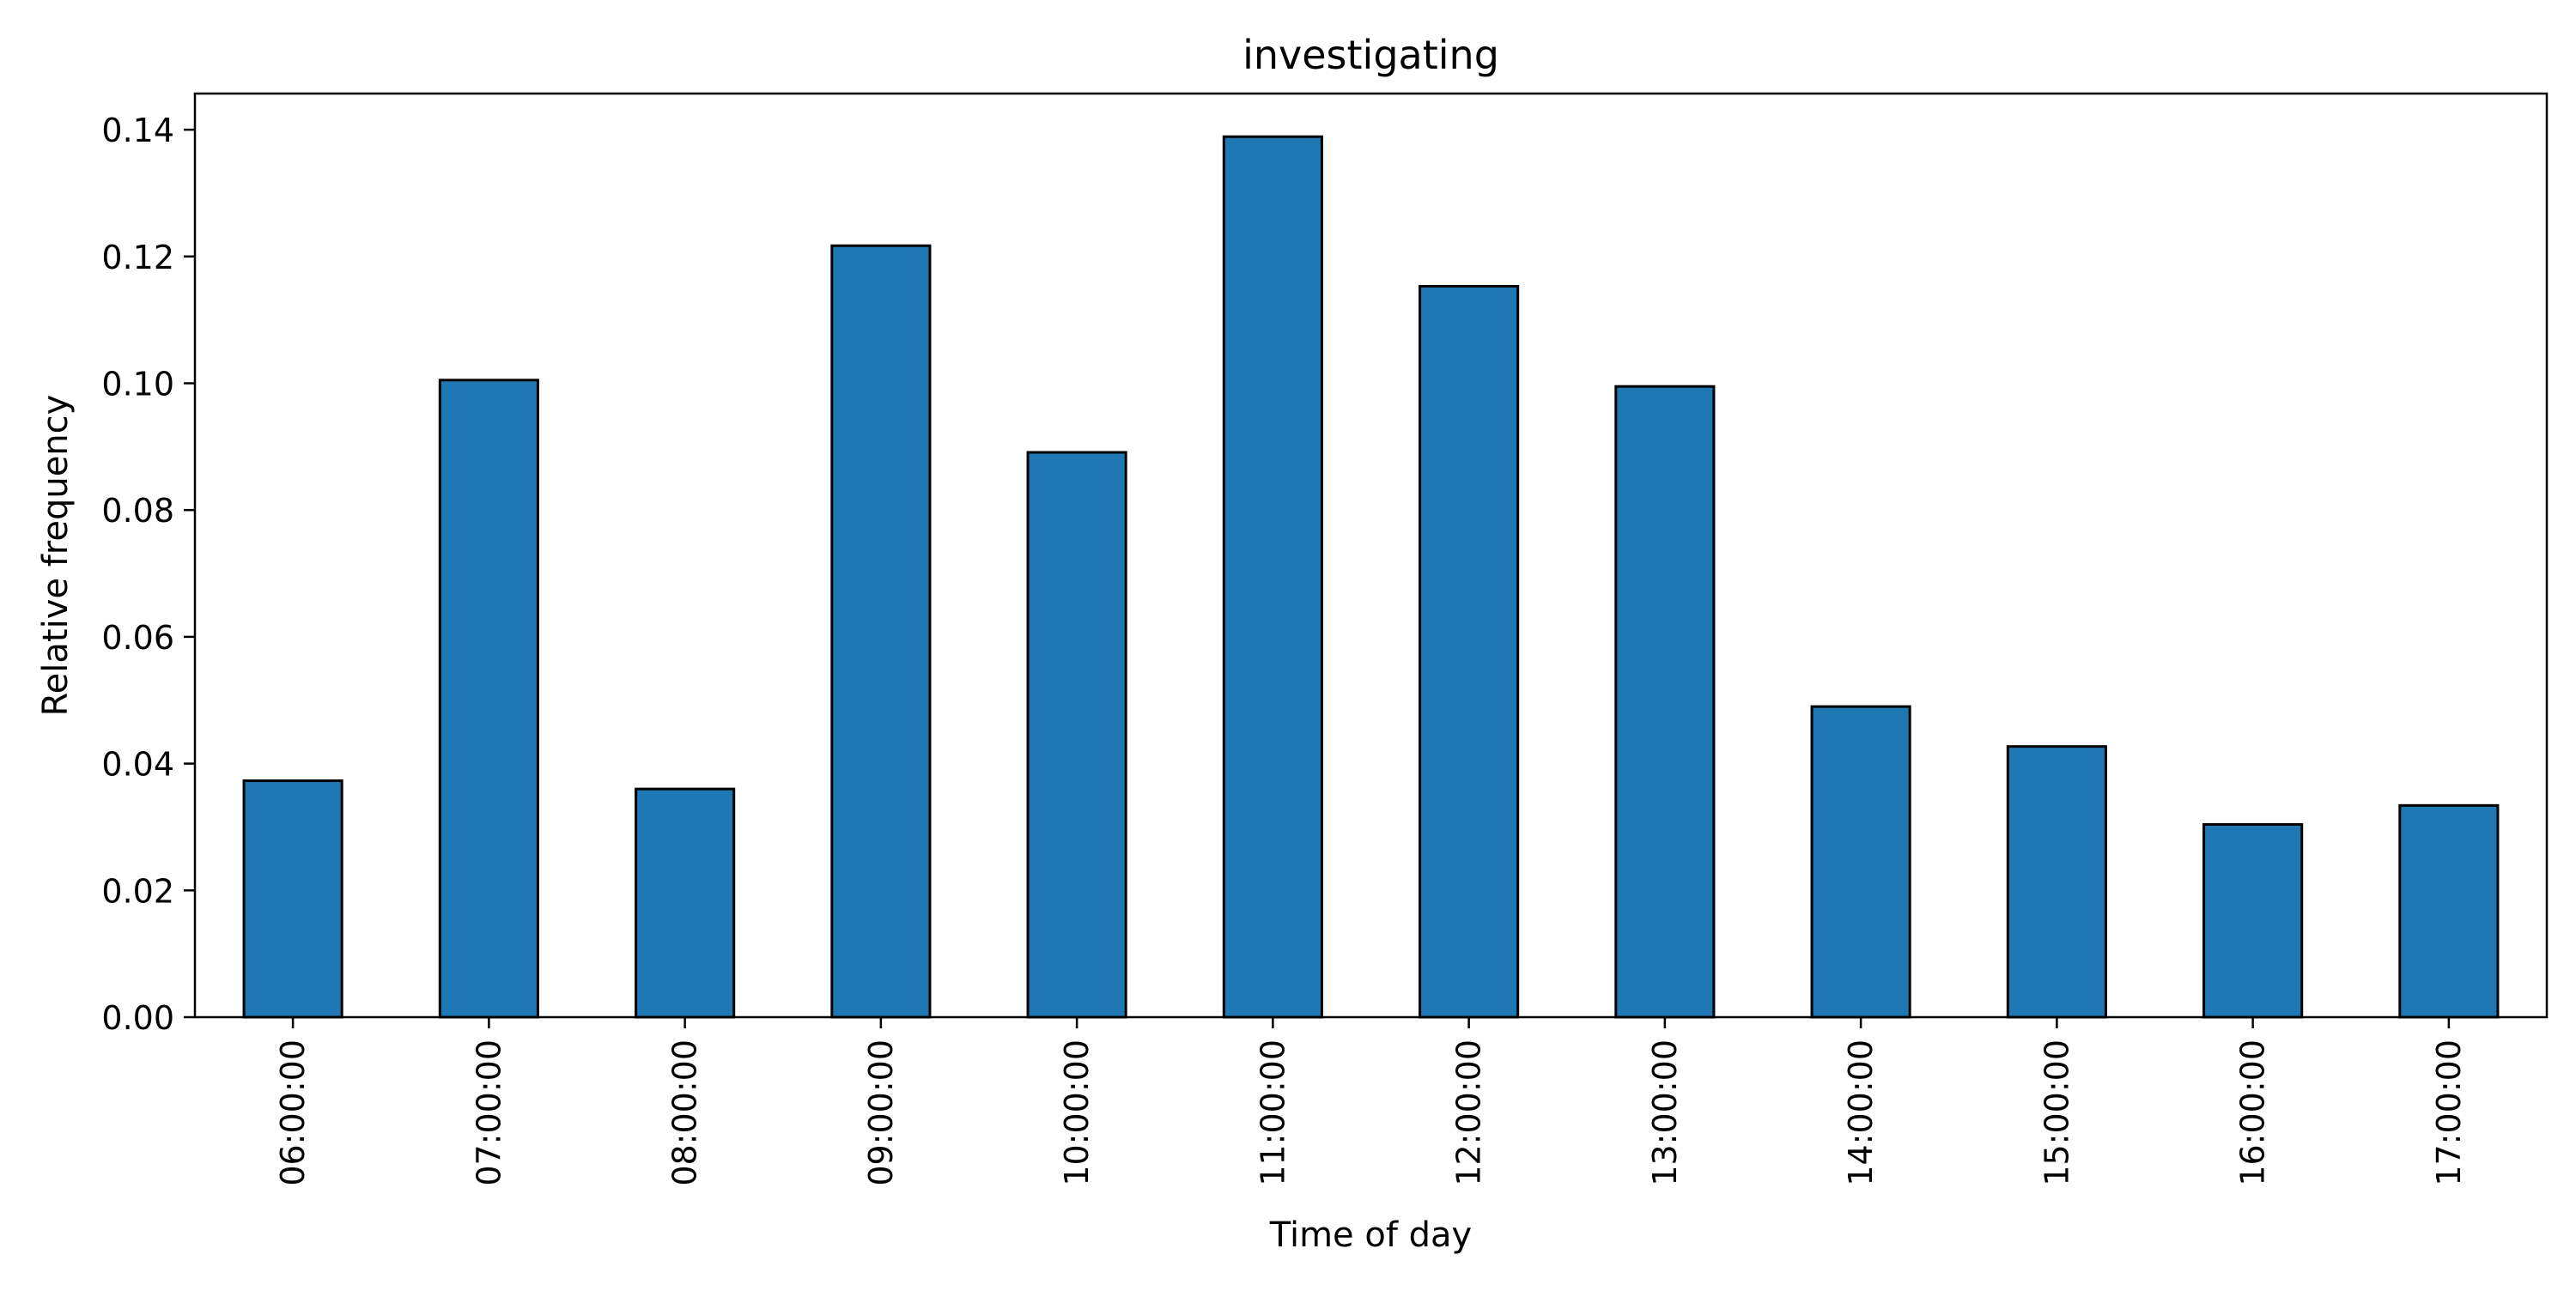  What do you see at coordinates (148, 574) in the screenshot?
I see `y-axis: 0.00 0.02 0.04 0.06 0.08 0.10 0.12 0.14` at bounding box center [148, 574].